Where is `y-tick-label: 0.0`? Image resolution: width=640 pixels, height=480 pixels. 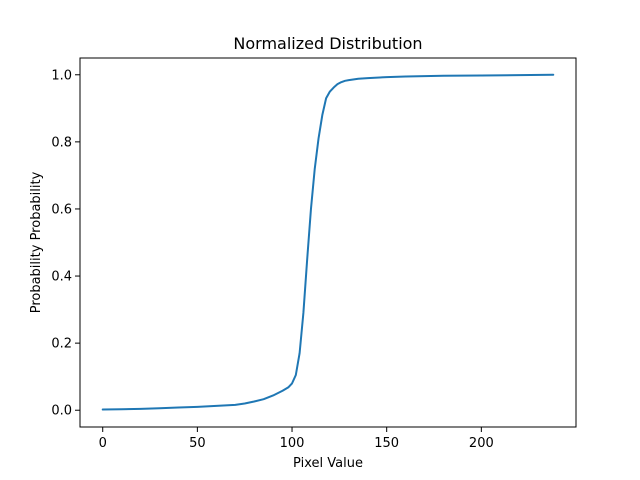
y-tick-label: 0.0 is located at coordinates (61, 411).